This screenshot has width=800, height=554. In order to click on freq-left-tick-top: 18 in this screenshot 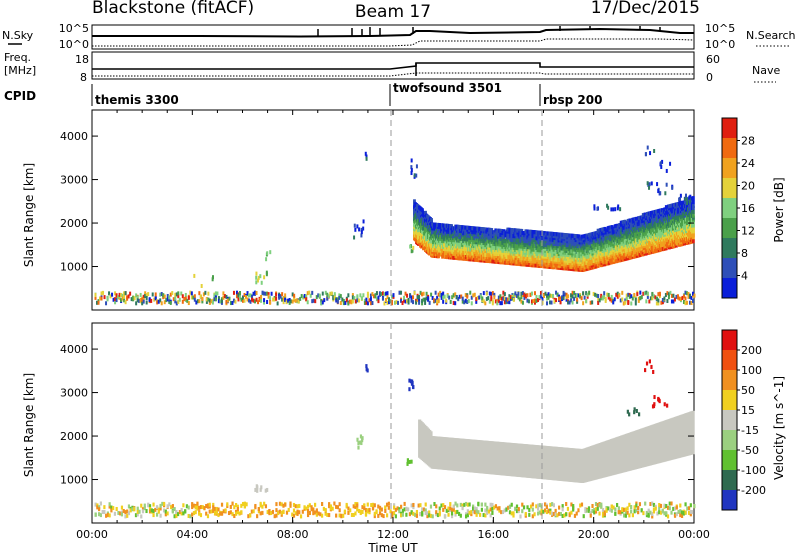, I will do `click(82, 59)`.